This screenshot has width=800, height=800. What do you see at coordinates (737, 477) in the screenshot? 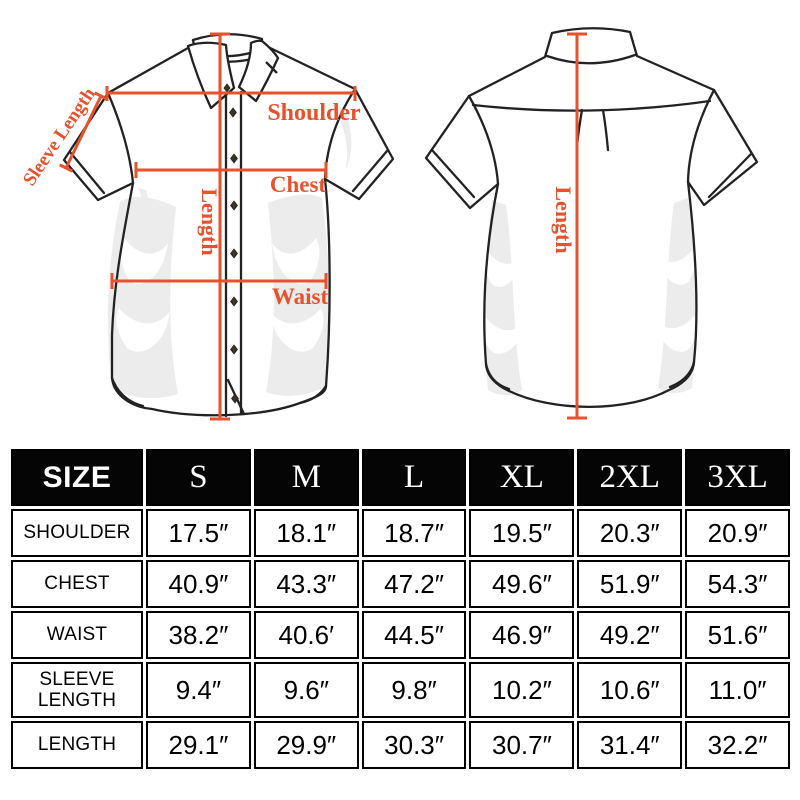
I see `col-header-3xl: 3XL` at bounding box center [737, 477].